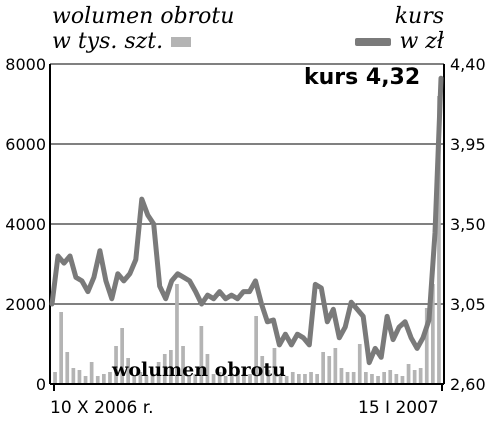 This screenshot has width=500, height=430. What do you see at coordinates (102, 408) in the screenshot?
I see `x-start-label: 10 X 2006 r.` at bounding box center [102, 408].